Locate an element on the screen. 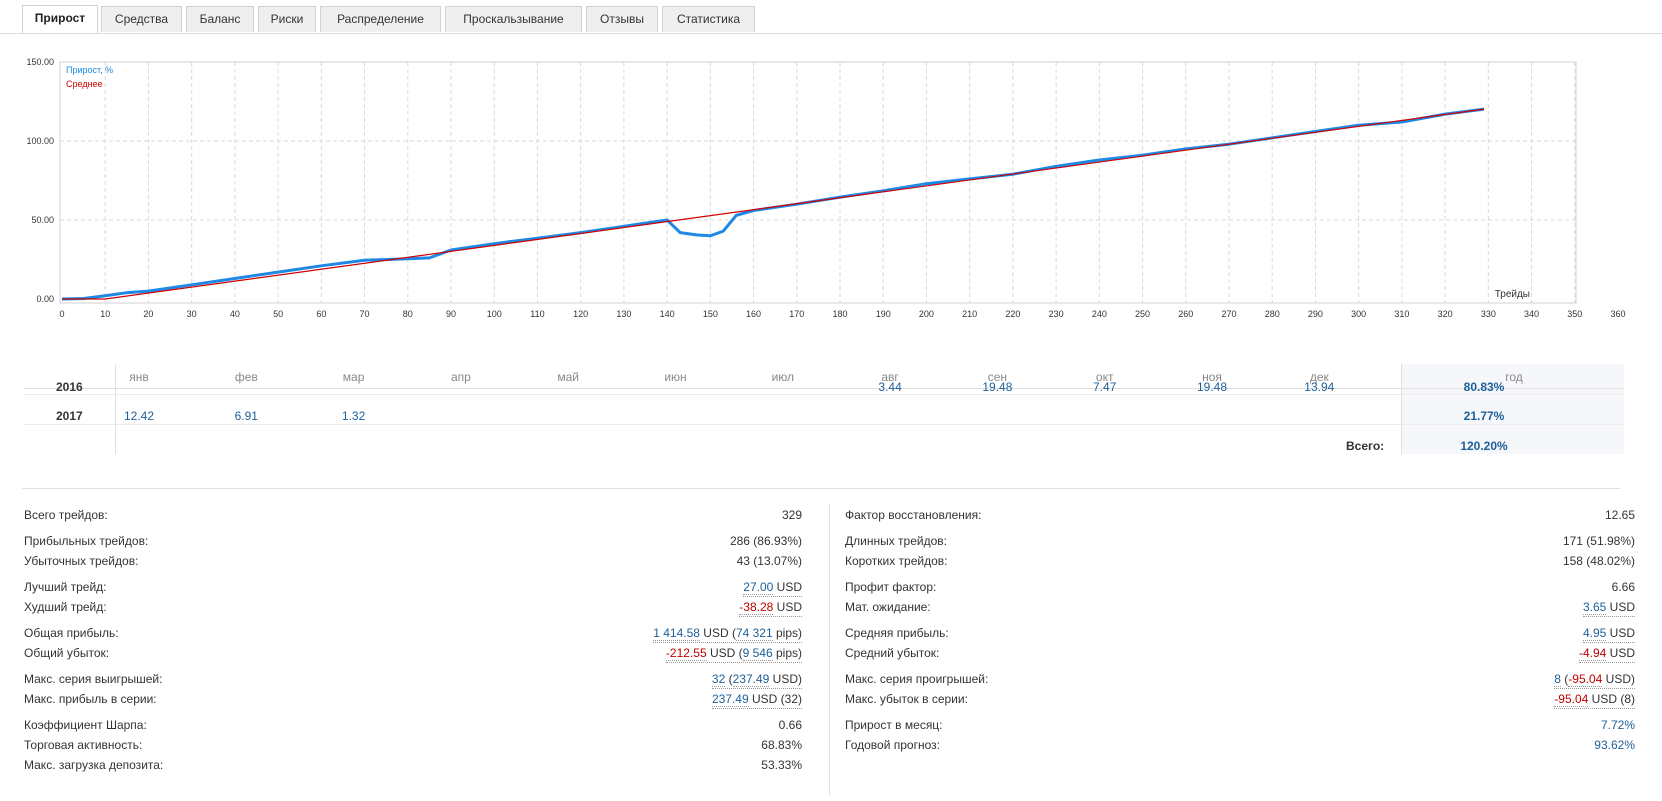  stat-label: Коротких трейдов: is located at coordinates (896, 561).